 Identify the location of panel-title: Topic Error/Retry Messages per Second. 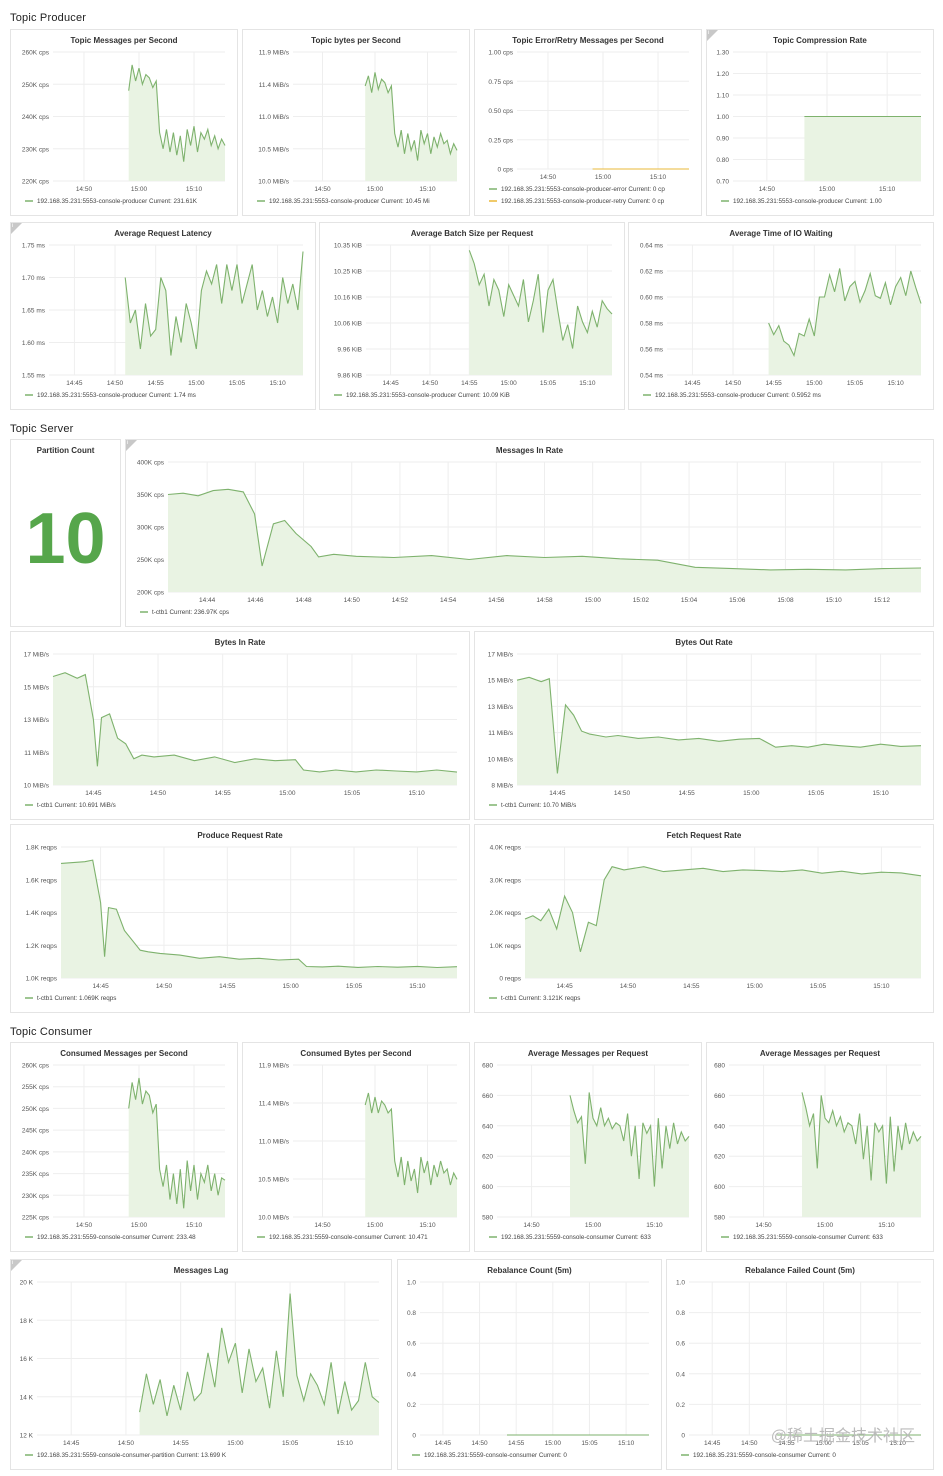
(588, 40).